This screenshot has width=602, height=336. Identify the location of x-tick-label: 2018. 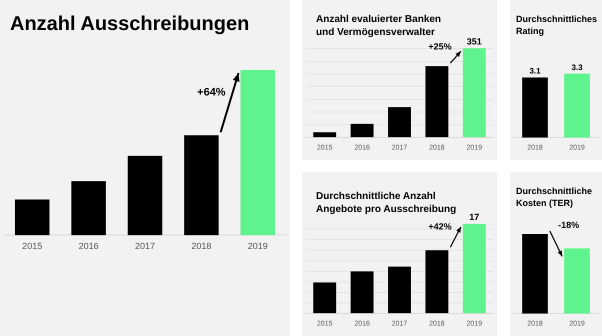
(201, 246).